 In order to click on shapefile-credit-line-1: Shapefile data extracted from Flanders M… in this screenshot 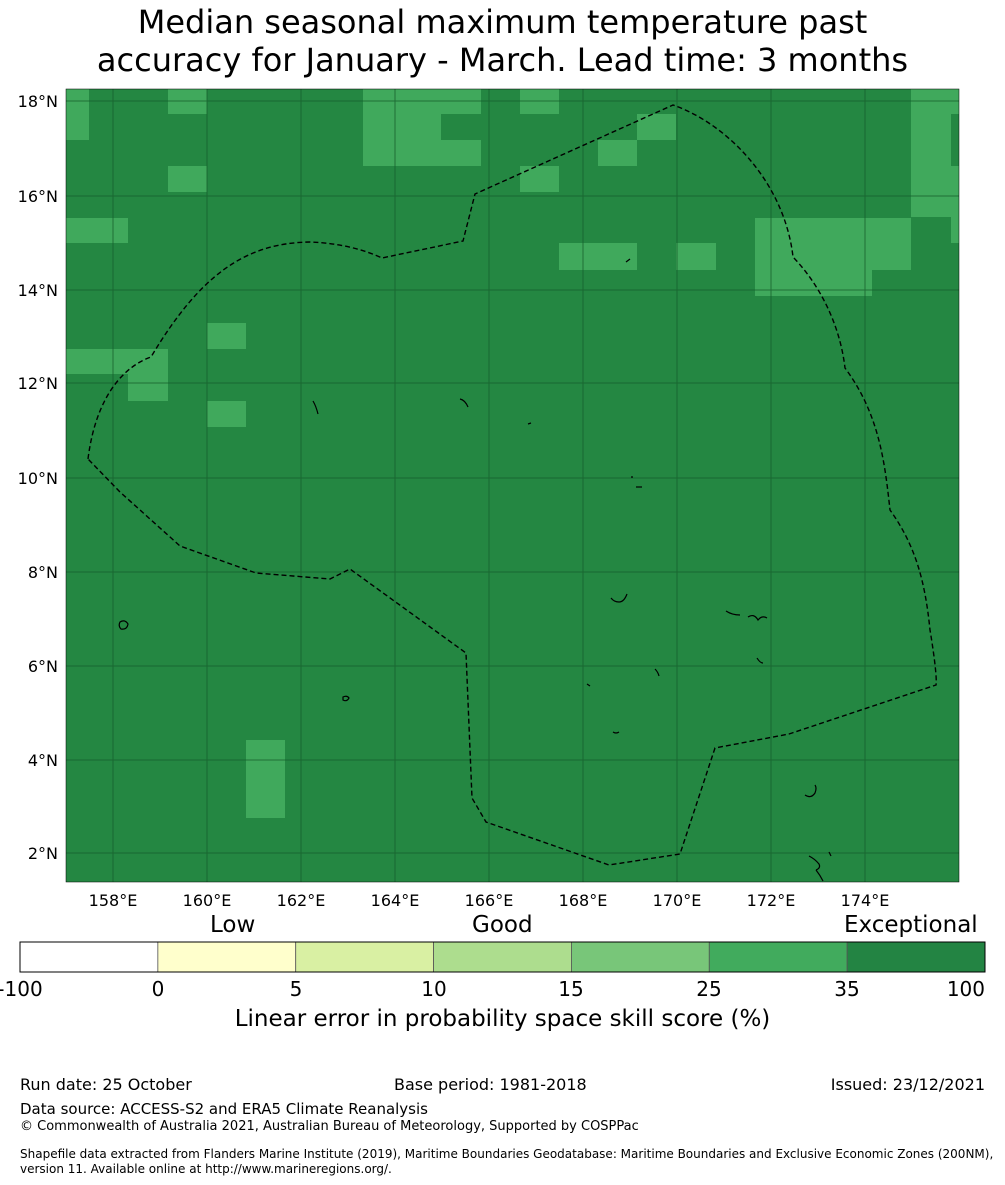, I will do `click(507, 1154)`.